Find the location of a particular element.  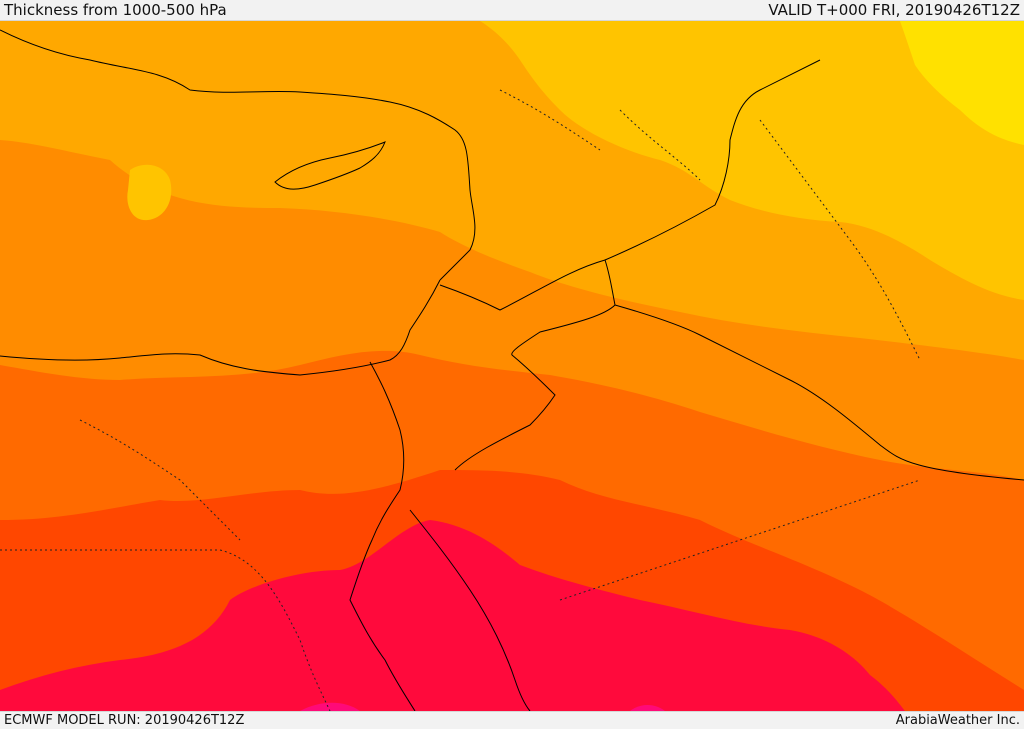

valid-time: VALID T+000 FRI, 20190426T12Z is located at coordinates (894, 10).